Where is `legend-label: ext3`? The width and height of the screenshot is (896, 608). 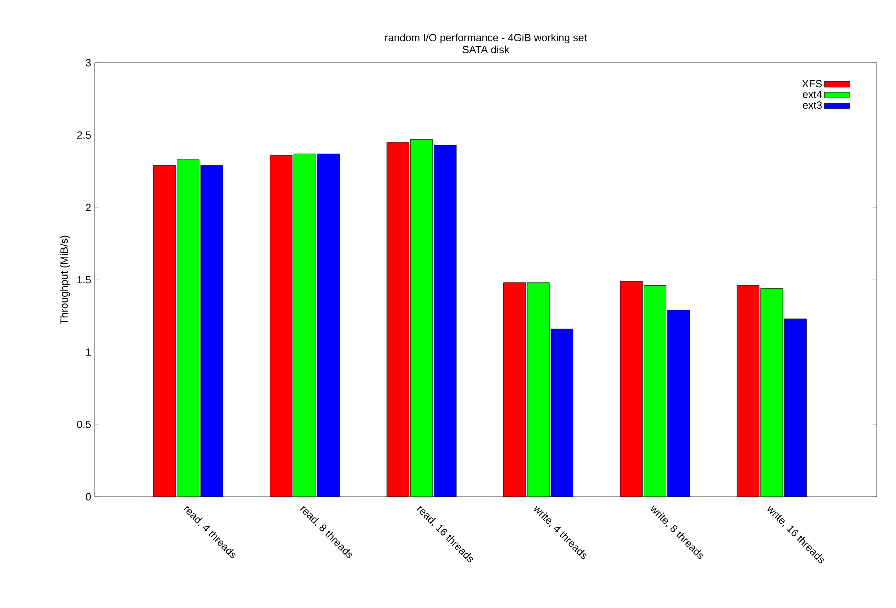 legend-label: ext3 is located at coordinates (812, 106).